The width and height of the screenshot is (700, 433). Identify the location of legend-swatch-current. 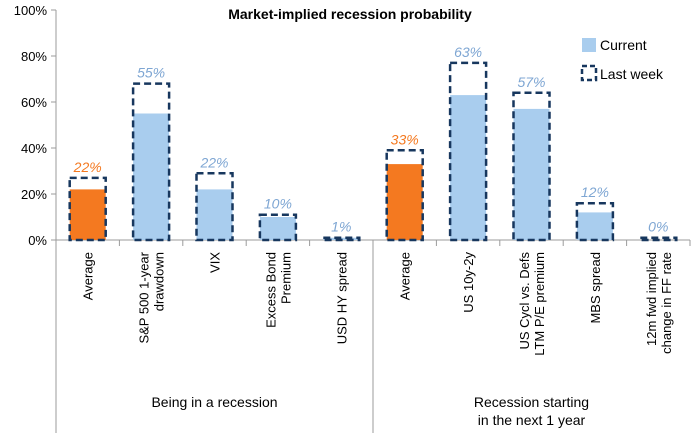
(589, 45).